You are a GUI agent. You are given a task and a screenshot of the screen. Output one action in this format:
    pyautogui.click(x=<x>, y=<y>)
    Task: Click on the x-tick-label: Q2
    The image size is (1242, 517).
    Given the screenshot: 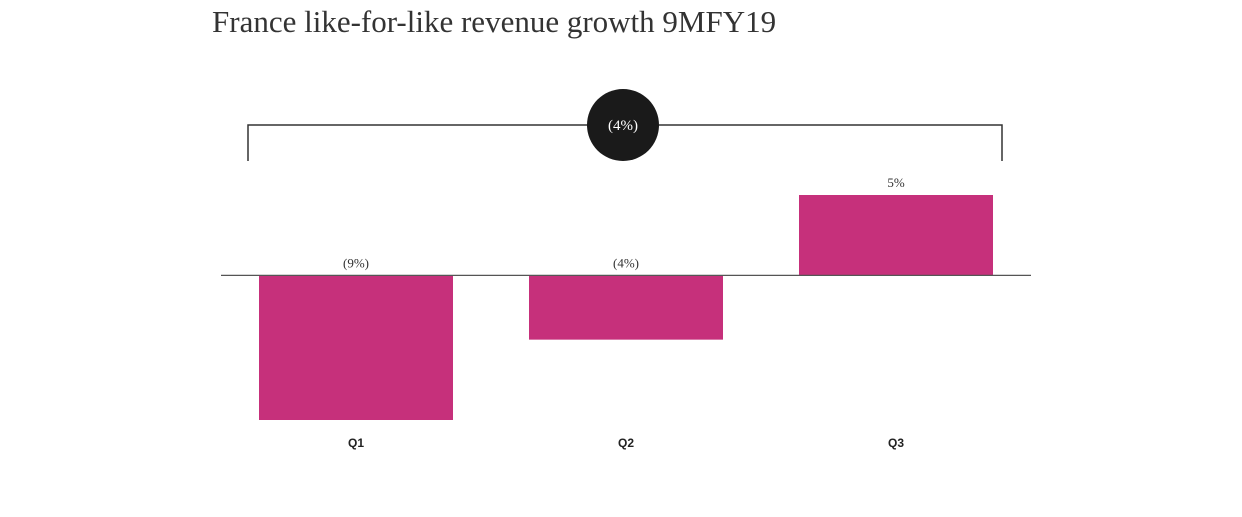 What is the action you would take?
    pyautogui.click(x=626, y=443)
    